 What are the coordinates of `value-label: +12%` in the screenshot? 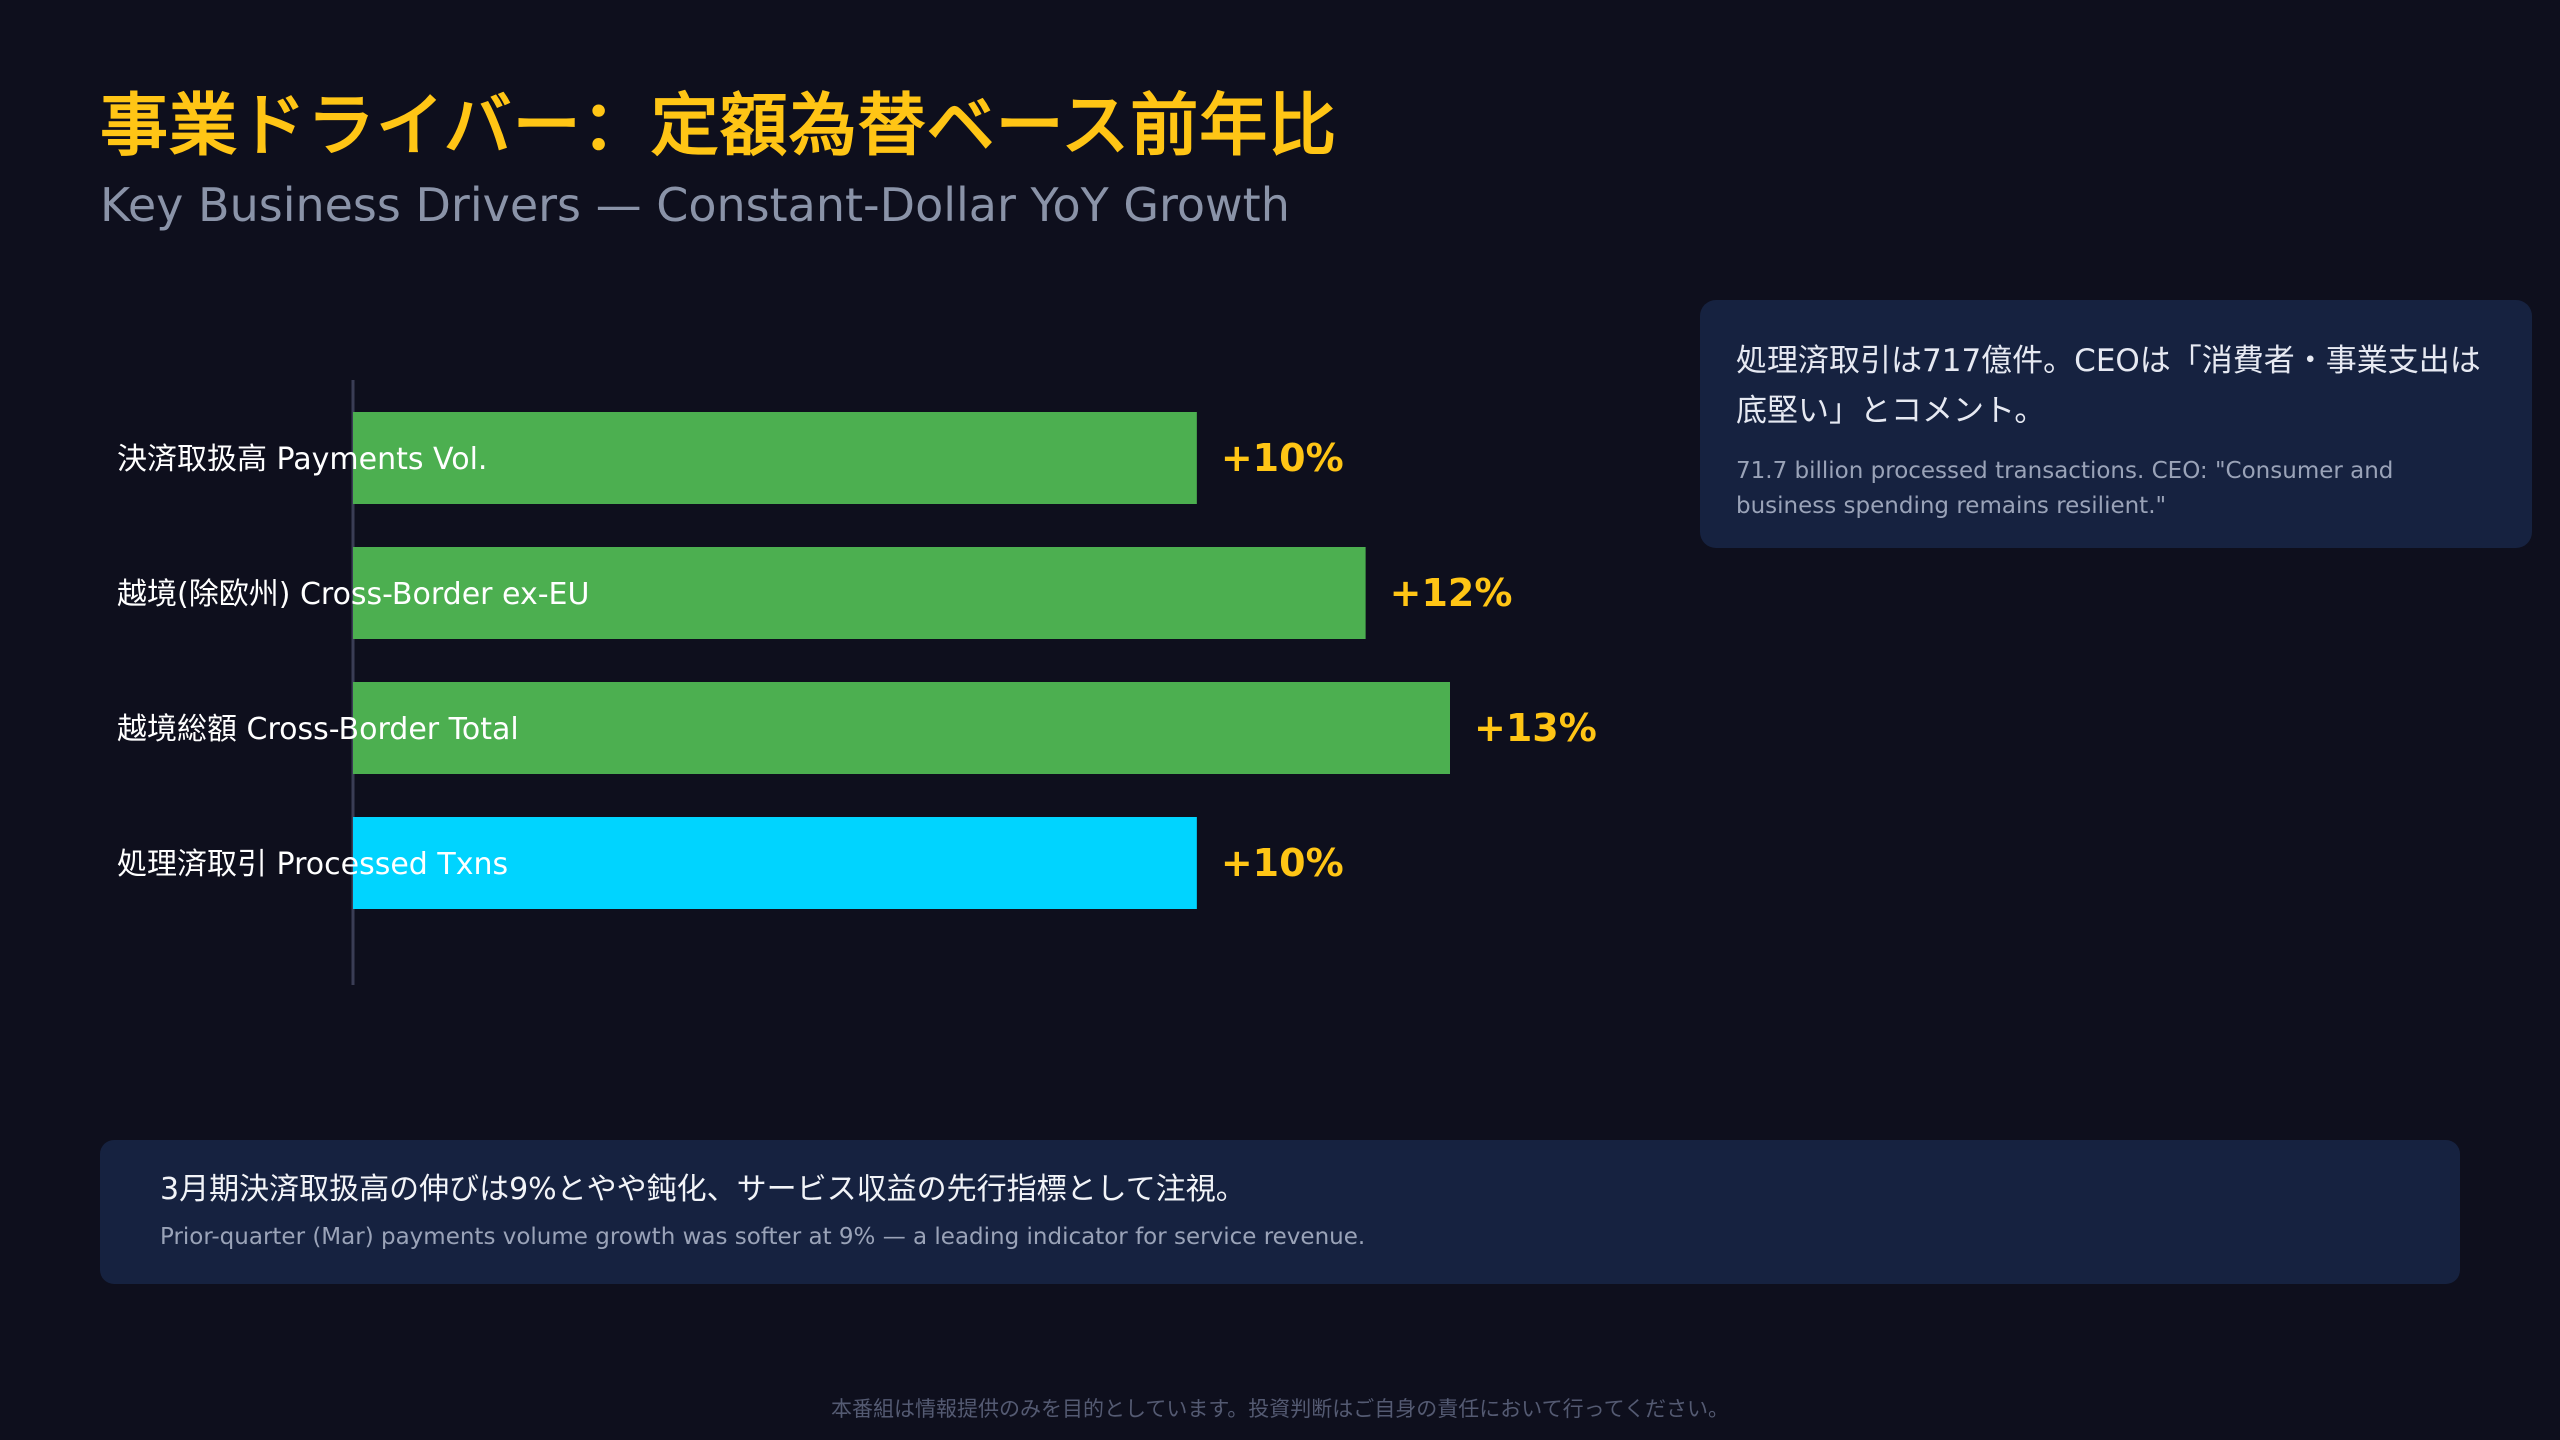 It's located at (1451, 593).